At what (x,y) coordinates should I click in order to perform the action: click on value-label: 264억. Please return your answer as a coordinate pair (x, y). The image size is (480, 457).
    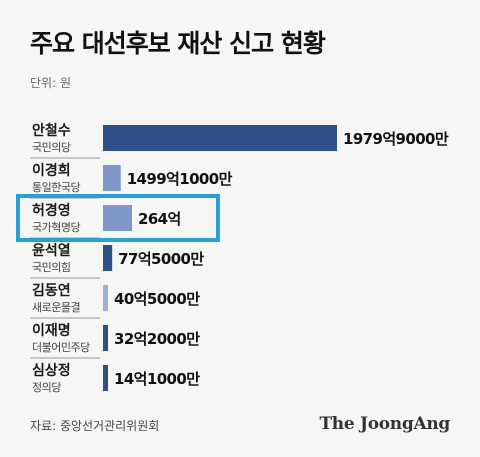
    Looking at the image, I should click on (159, 219).